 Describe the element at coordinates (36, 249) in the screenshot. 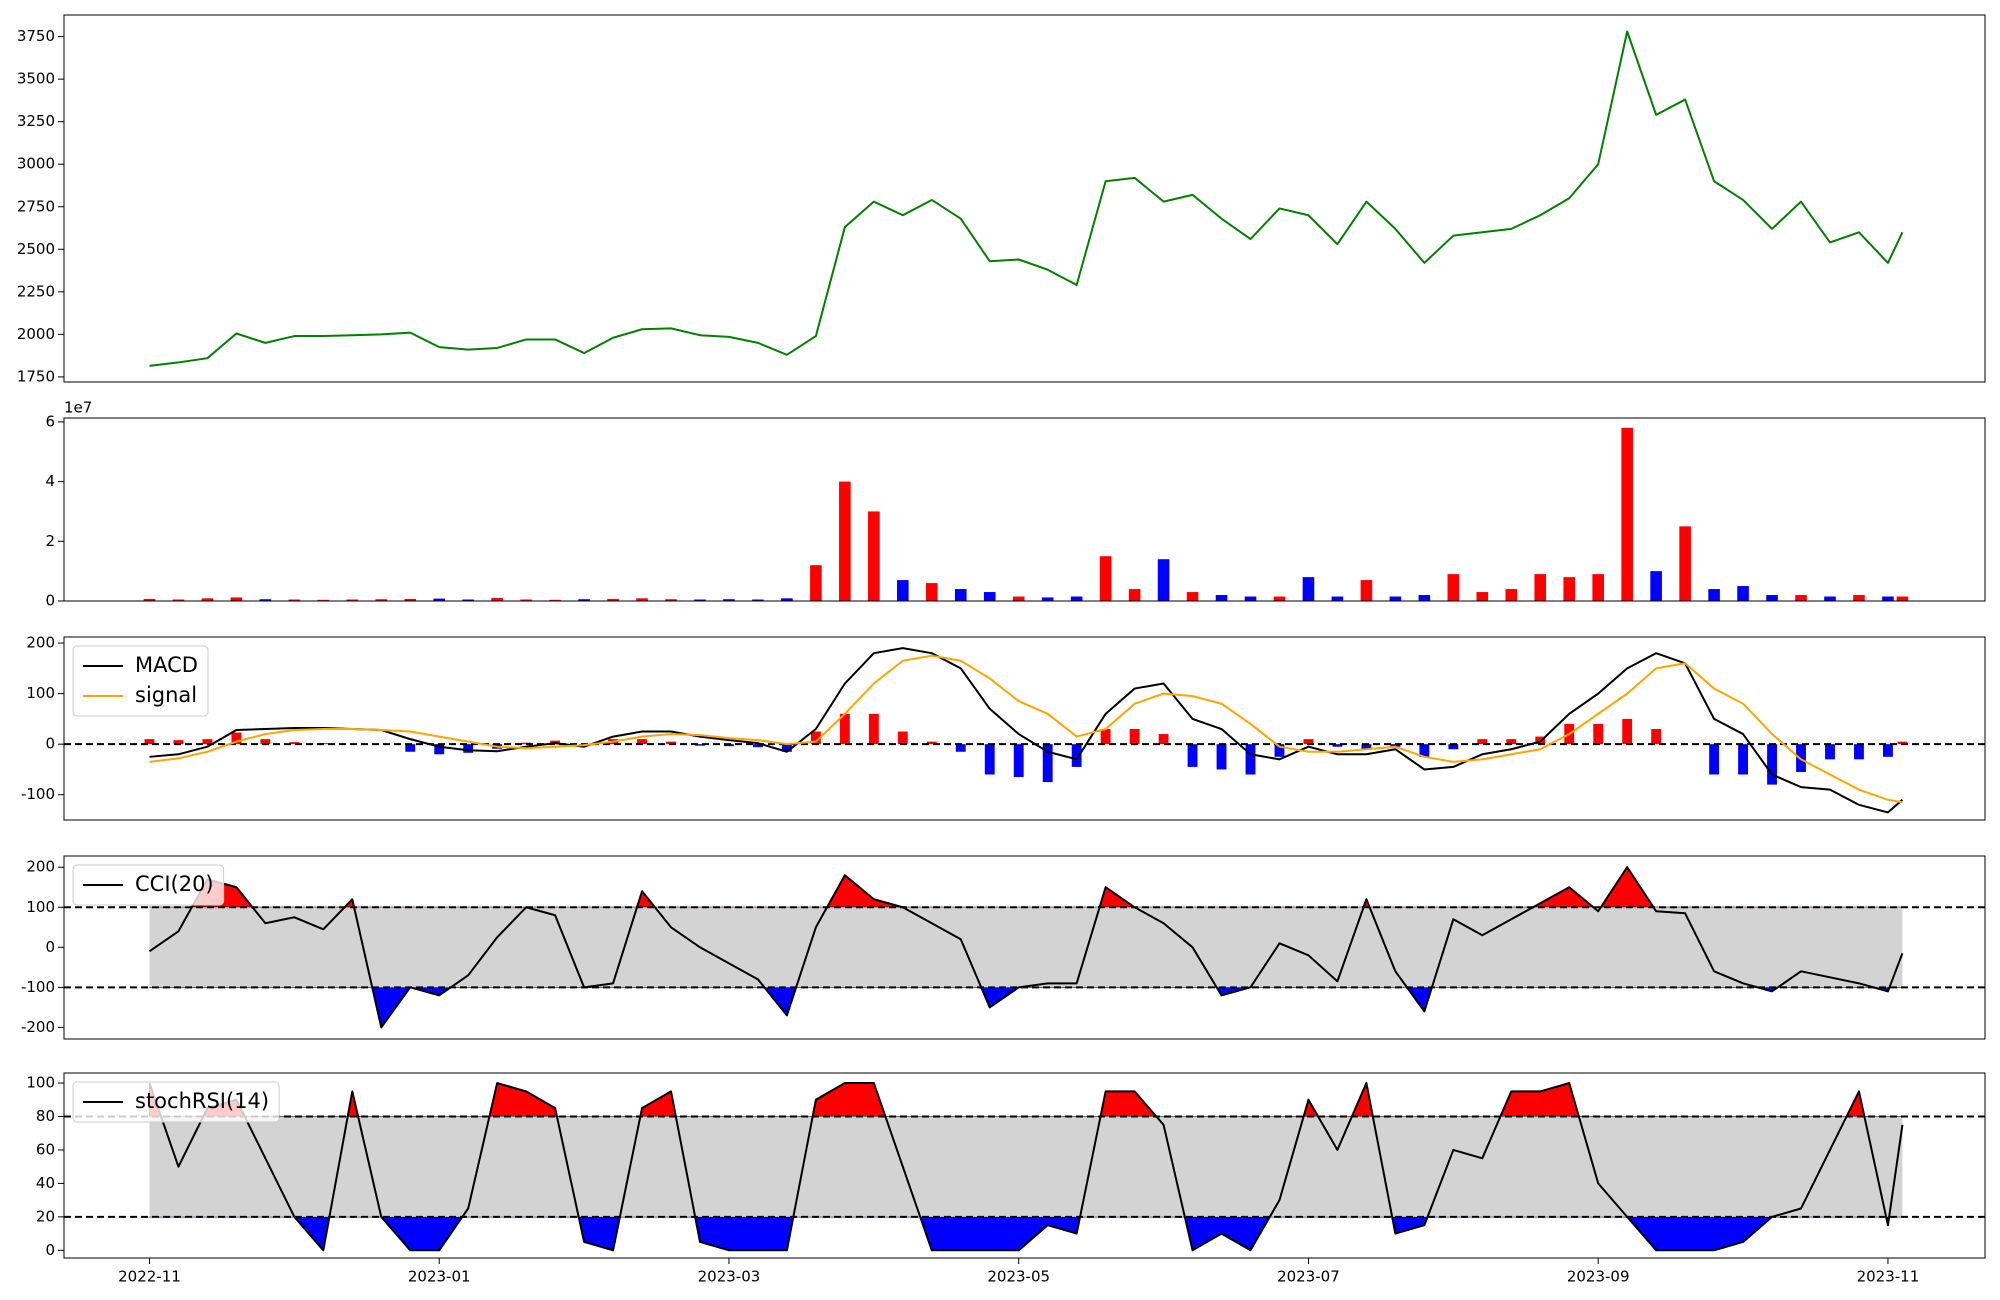

I see `y-tick-label: 2500` at that location.